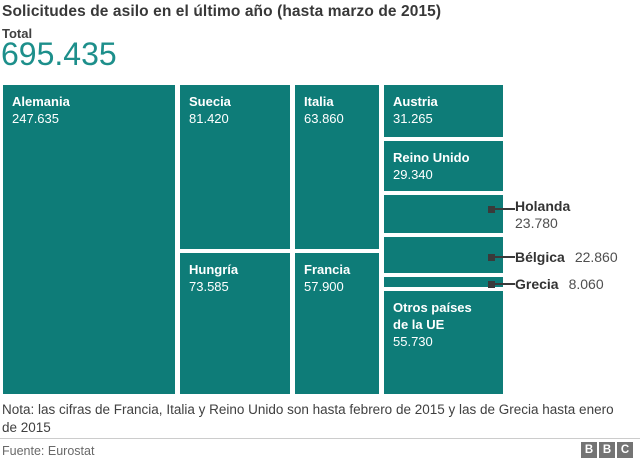 The height and width of the screenshot is (463, 640). Describe the element at coordinates (59, 54) in the screenshot. I see `total-value: 695.435` at that location.